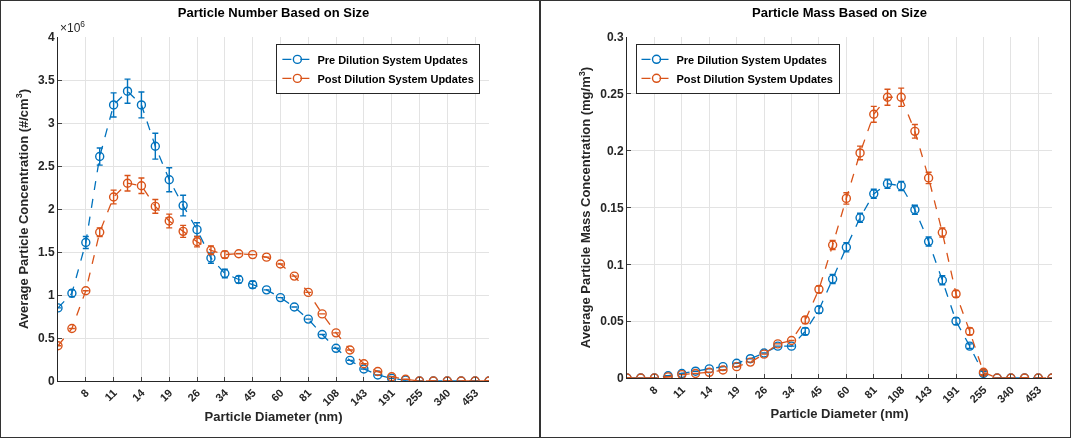  What do you see at coordinates (612, 321) in the screenshot?
I see `y-tick-label: 0.05` at bounding box center [612, 321].